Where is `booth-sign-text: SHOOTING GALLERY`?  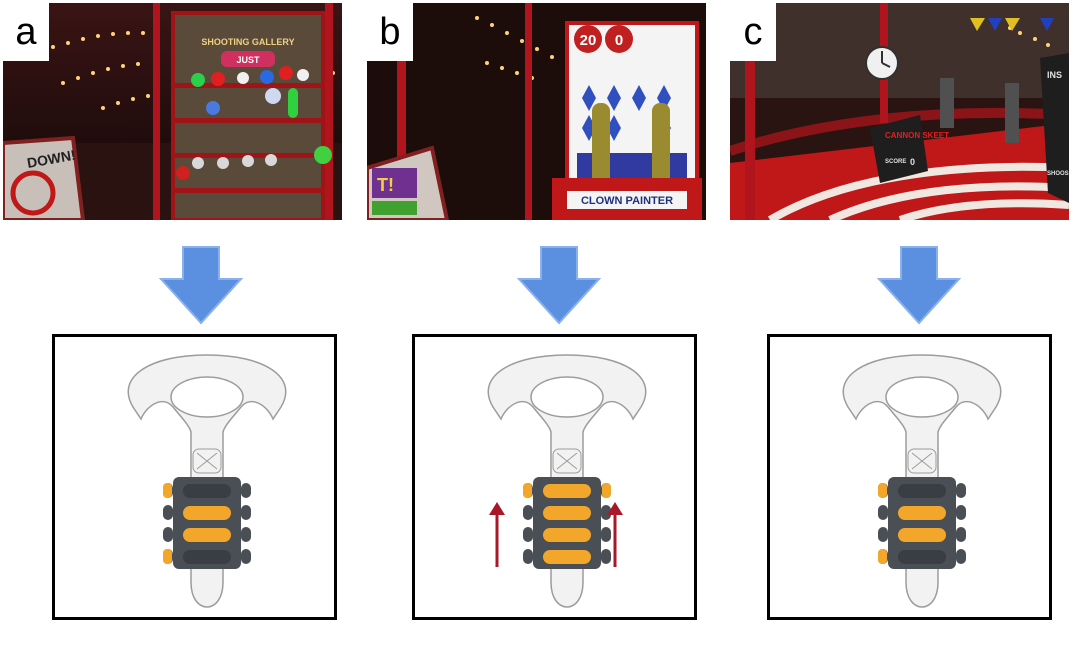 booth-sign-text: SHOOTING GALLERY is located at coordinates (247, 42).